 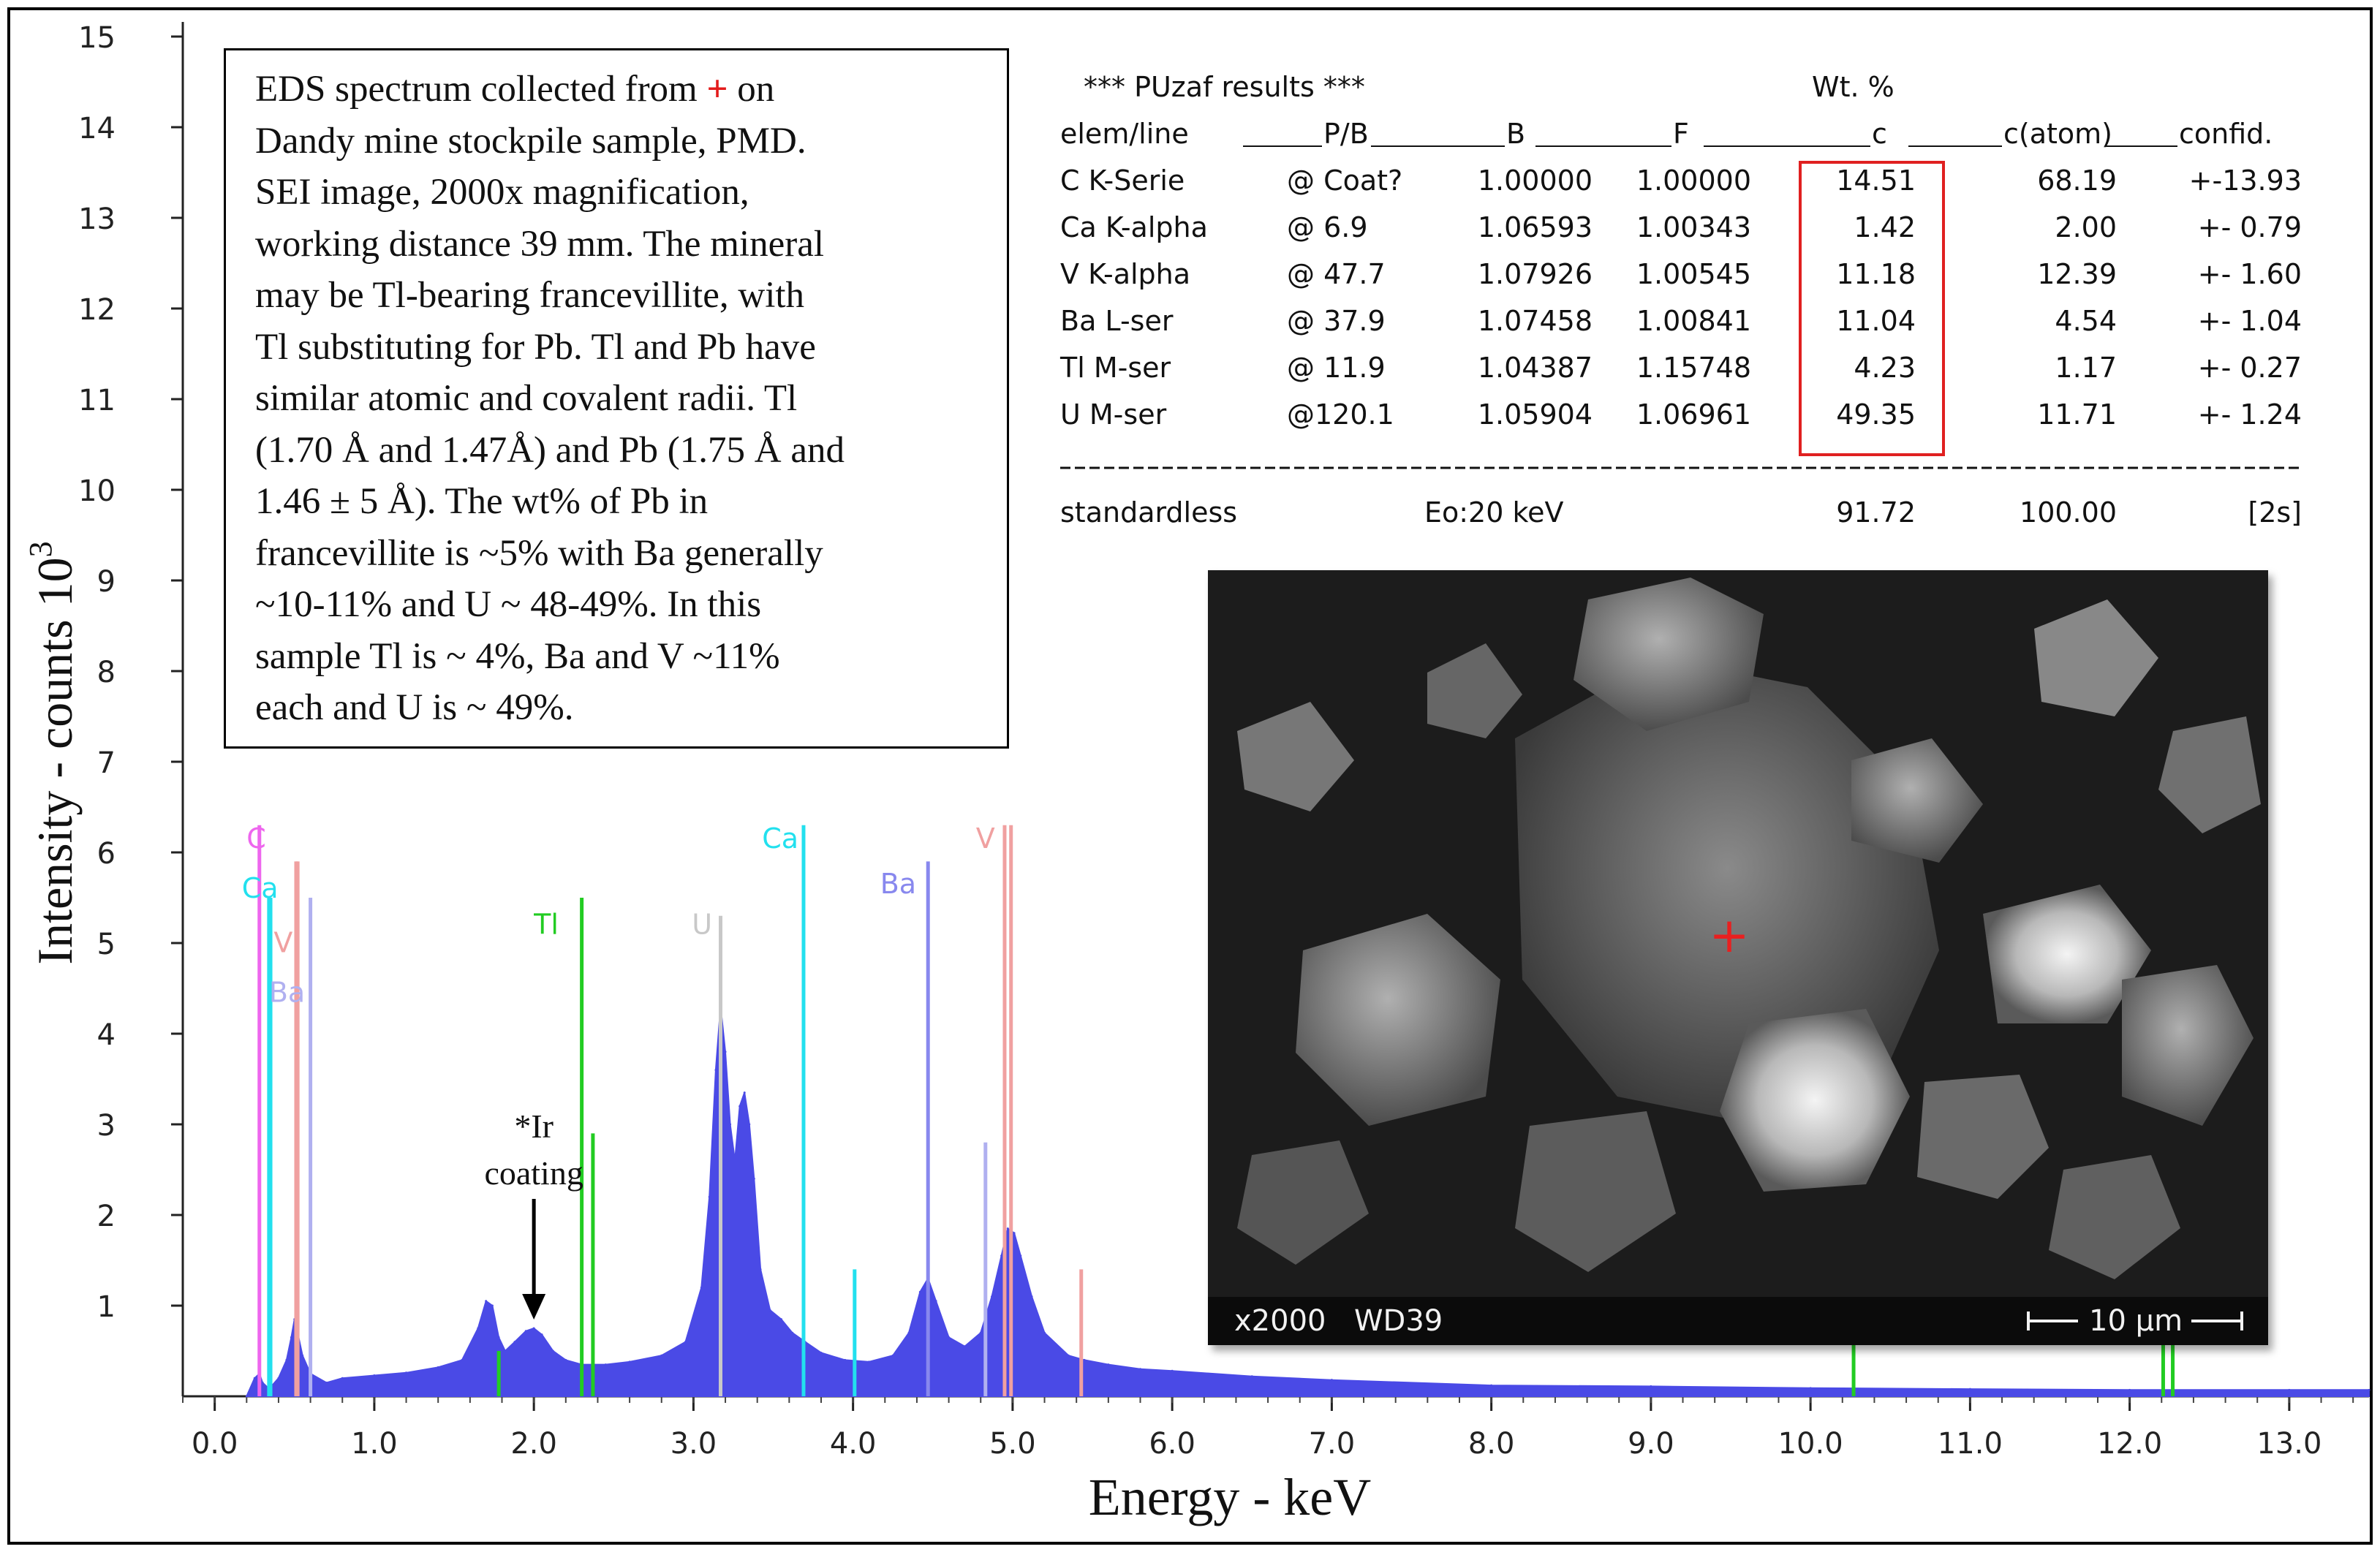 I want to click on y-tick-label: 6, so click(x=106, y=854).